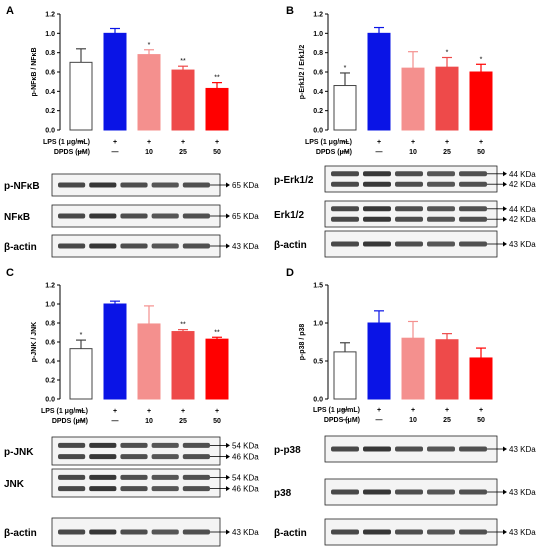 This screenshot has width=537, height=550. Describe the element at coordinates (10, 11) in the screenshot. I see `panel-letter: A` at that location.